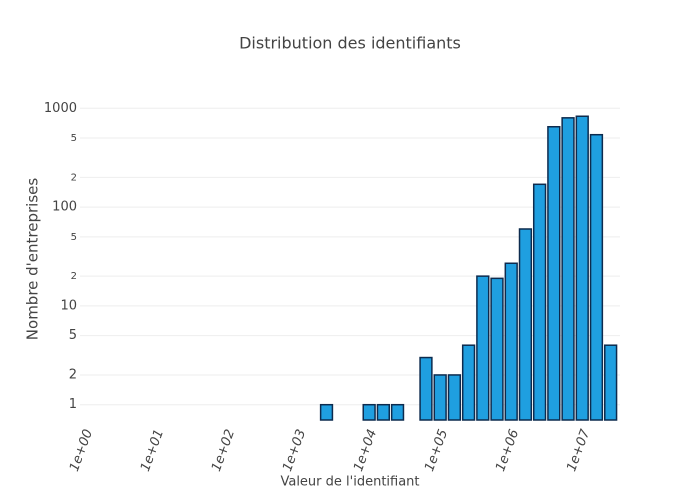 The width and height of the screenshot is (700, 500). What do you see at coordinates (350, 43) in the screenshot?
I see `chart-title: Distribution des identifiants` at bounding box center [350, 43].